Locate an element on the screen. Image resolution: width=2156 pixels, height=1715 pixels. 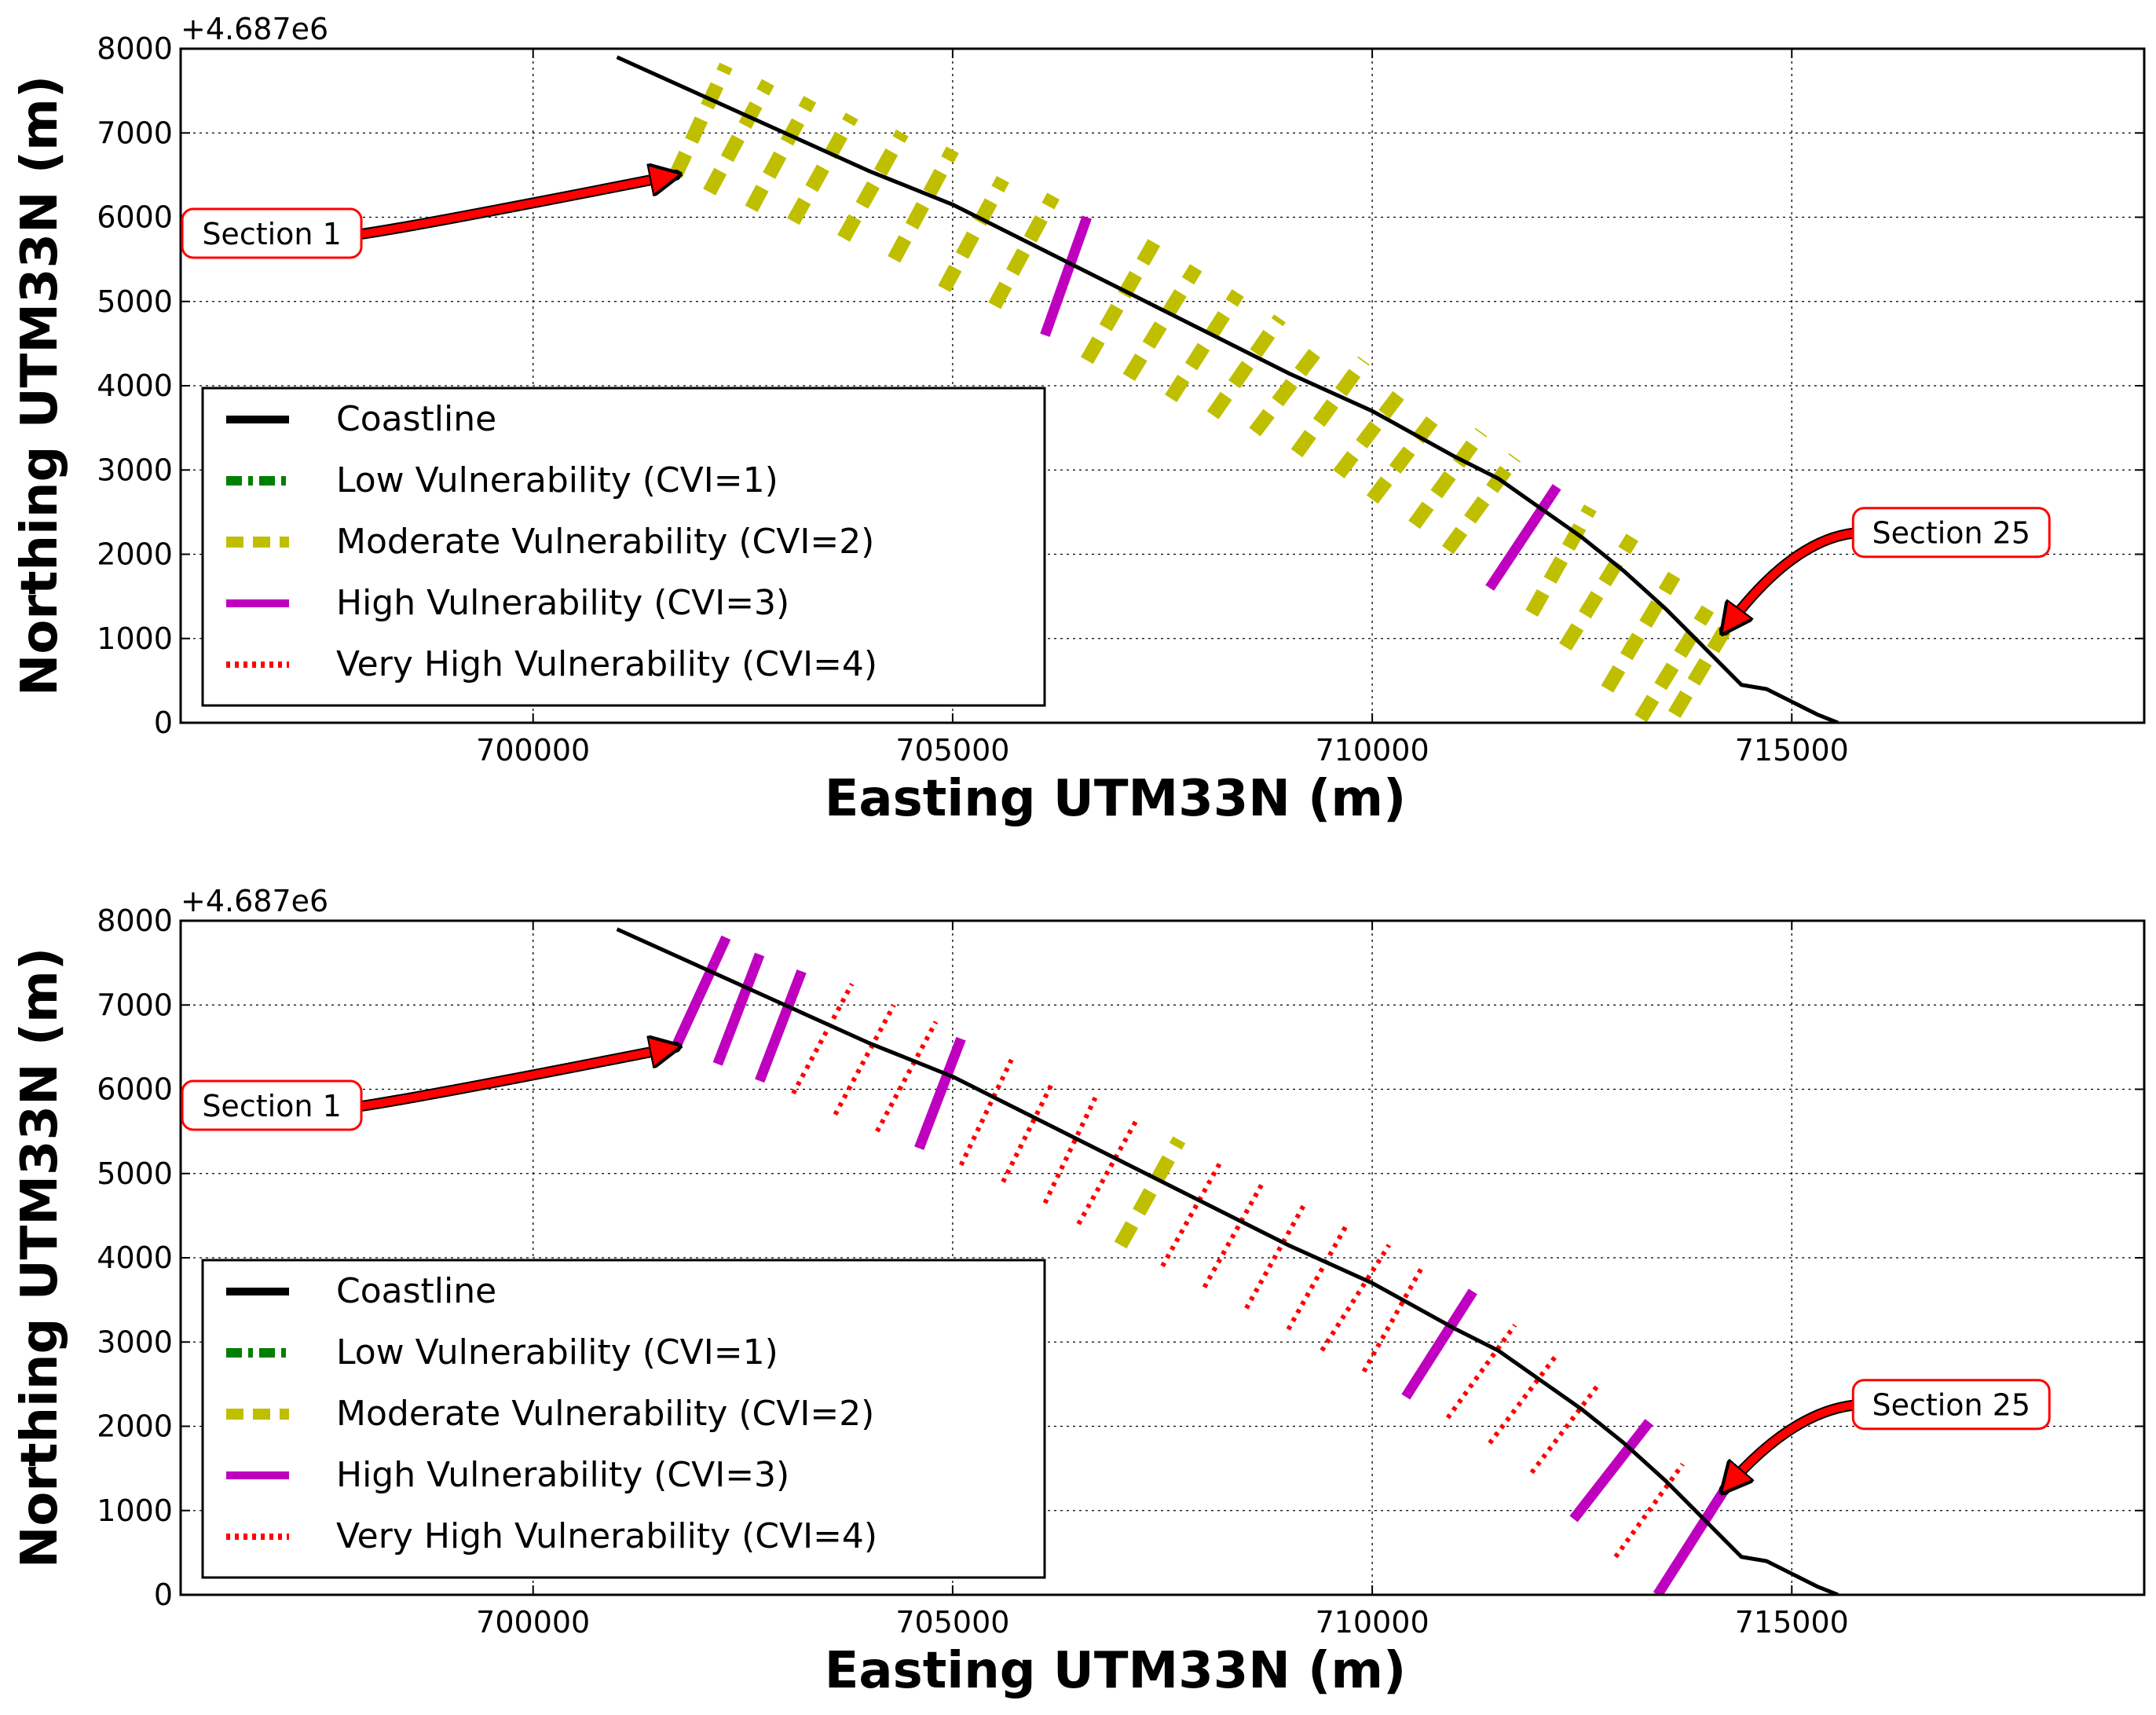
y-tick-label: 1000 is located at coordinates (135, 1510).